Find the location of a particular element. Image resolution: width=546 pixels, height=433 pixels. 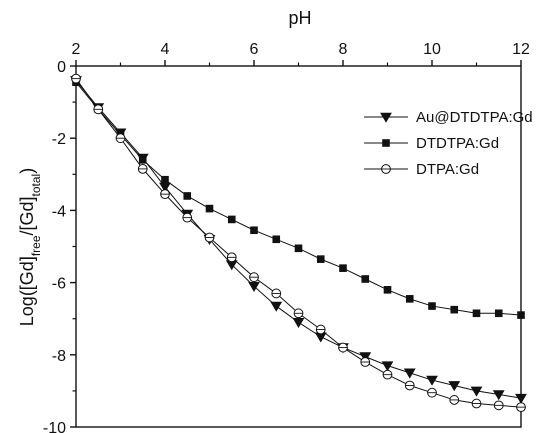

x-axis-title: pH is located at coordinates (299, 18).